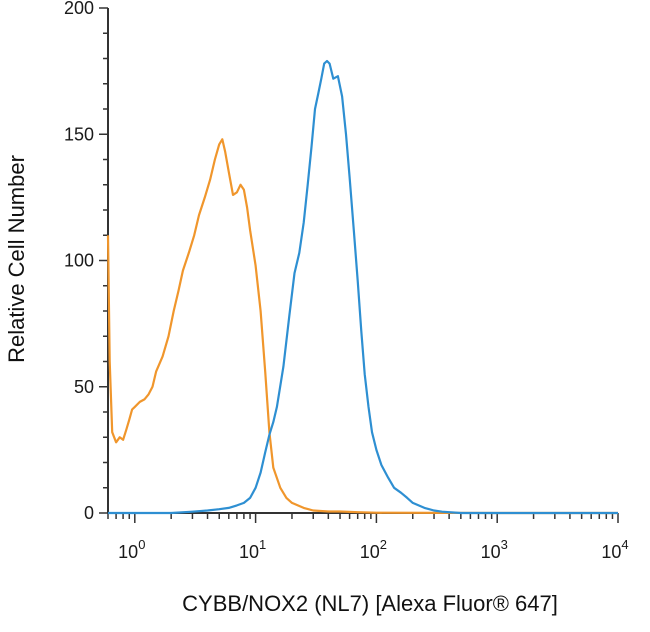 Image resolution: width=650 pixels, height=632 pixels. I want to click on y-tick-label: 50, so click(84, 387).